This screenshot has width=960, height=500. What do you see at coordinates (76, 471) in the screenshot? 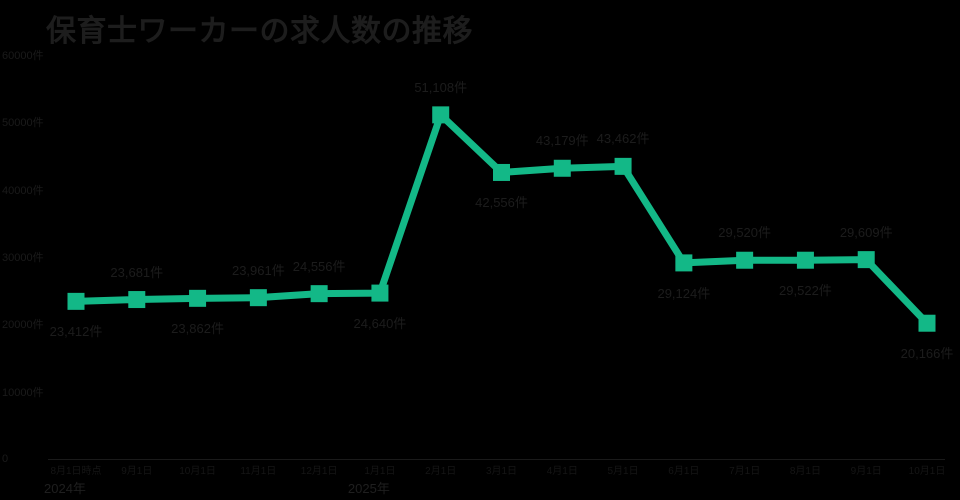
I see `x-axis-tick-label: 8月1日時点` at bounding box center [76, 471].